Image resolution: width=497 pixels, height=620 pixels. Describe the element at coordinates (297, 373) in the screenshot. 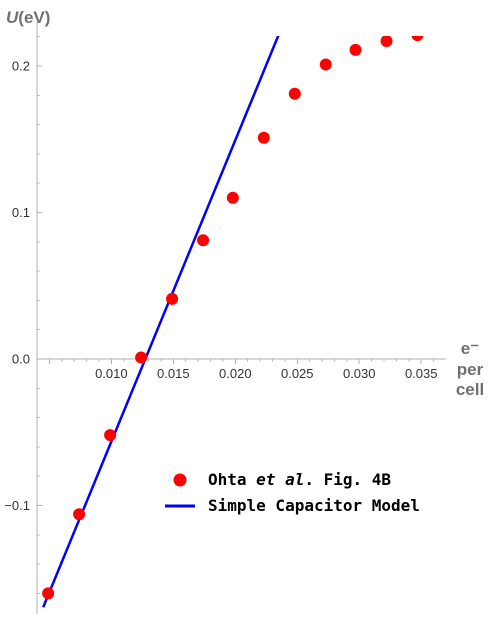

I see `x-tick-label: 0.025` at that location.